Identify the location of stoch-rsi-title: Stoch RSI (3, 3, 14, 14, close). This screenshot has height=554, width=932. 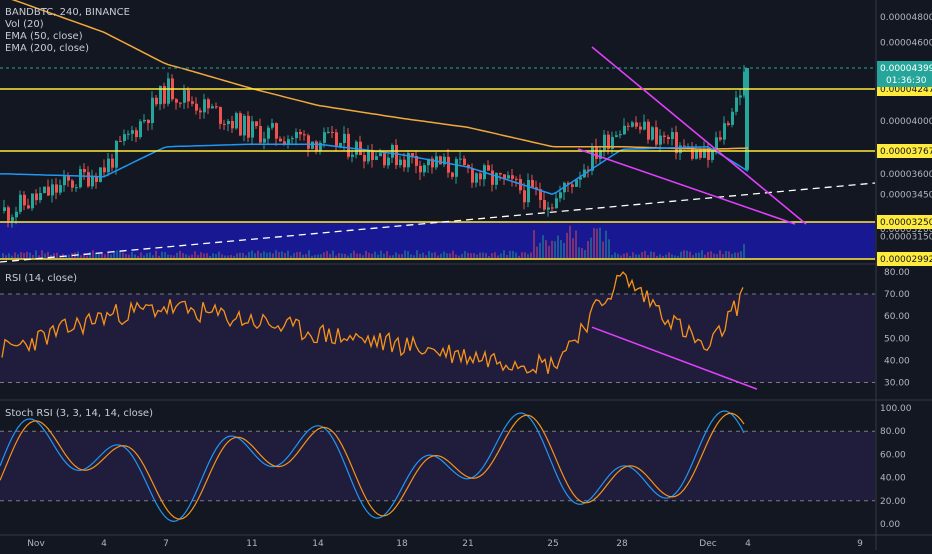
(79, 413).